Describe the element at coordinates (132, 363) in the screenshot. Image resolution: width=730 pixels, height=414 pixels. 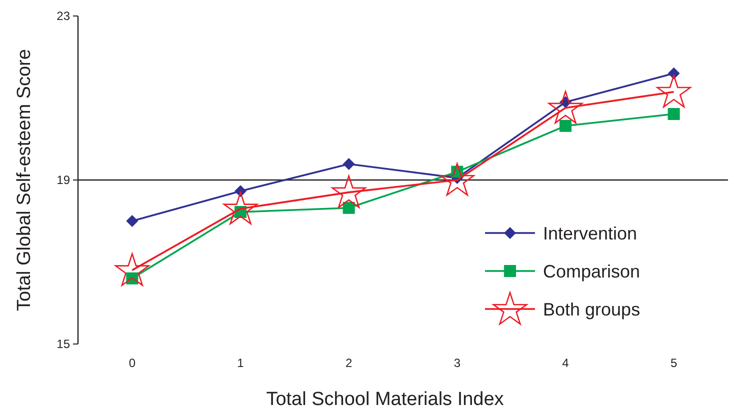
I see `x-tick-label: 0` at that location.